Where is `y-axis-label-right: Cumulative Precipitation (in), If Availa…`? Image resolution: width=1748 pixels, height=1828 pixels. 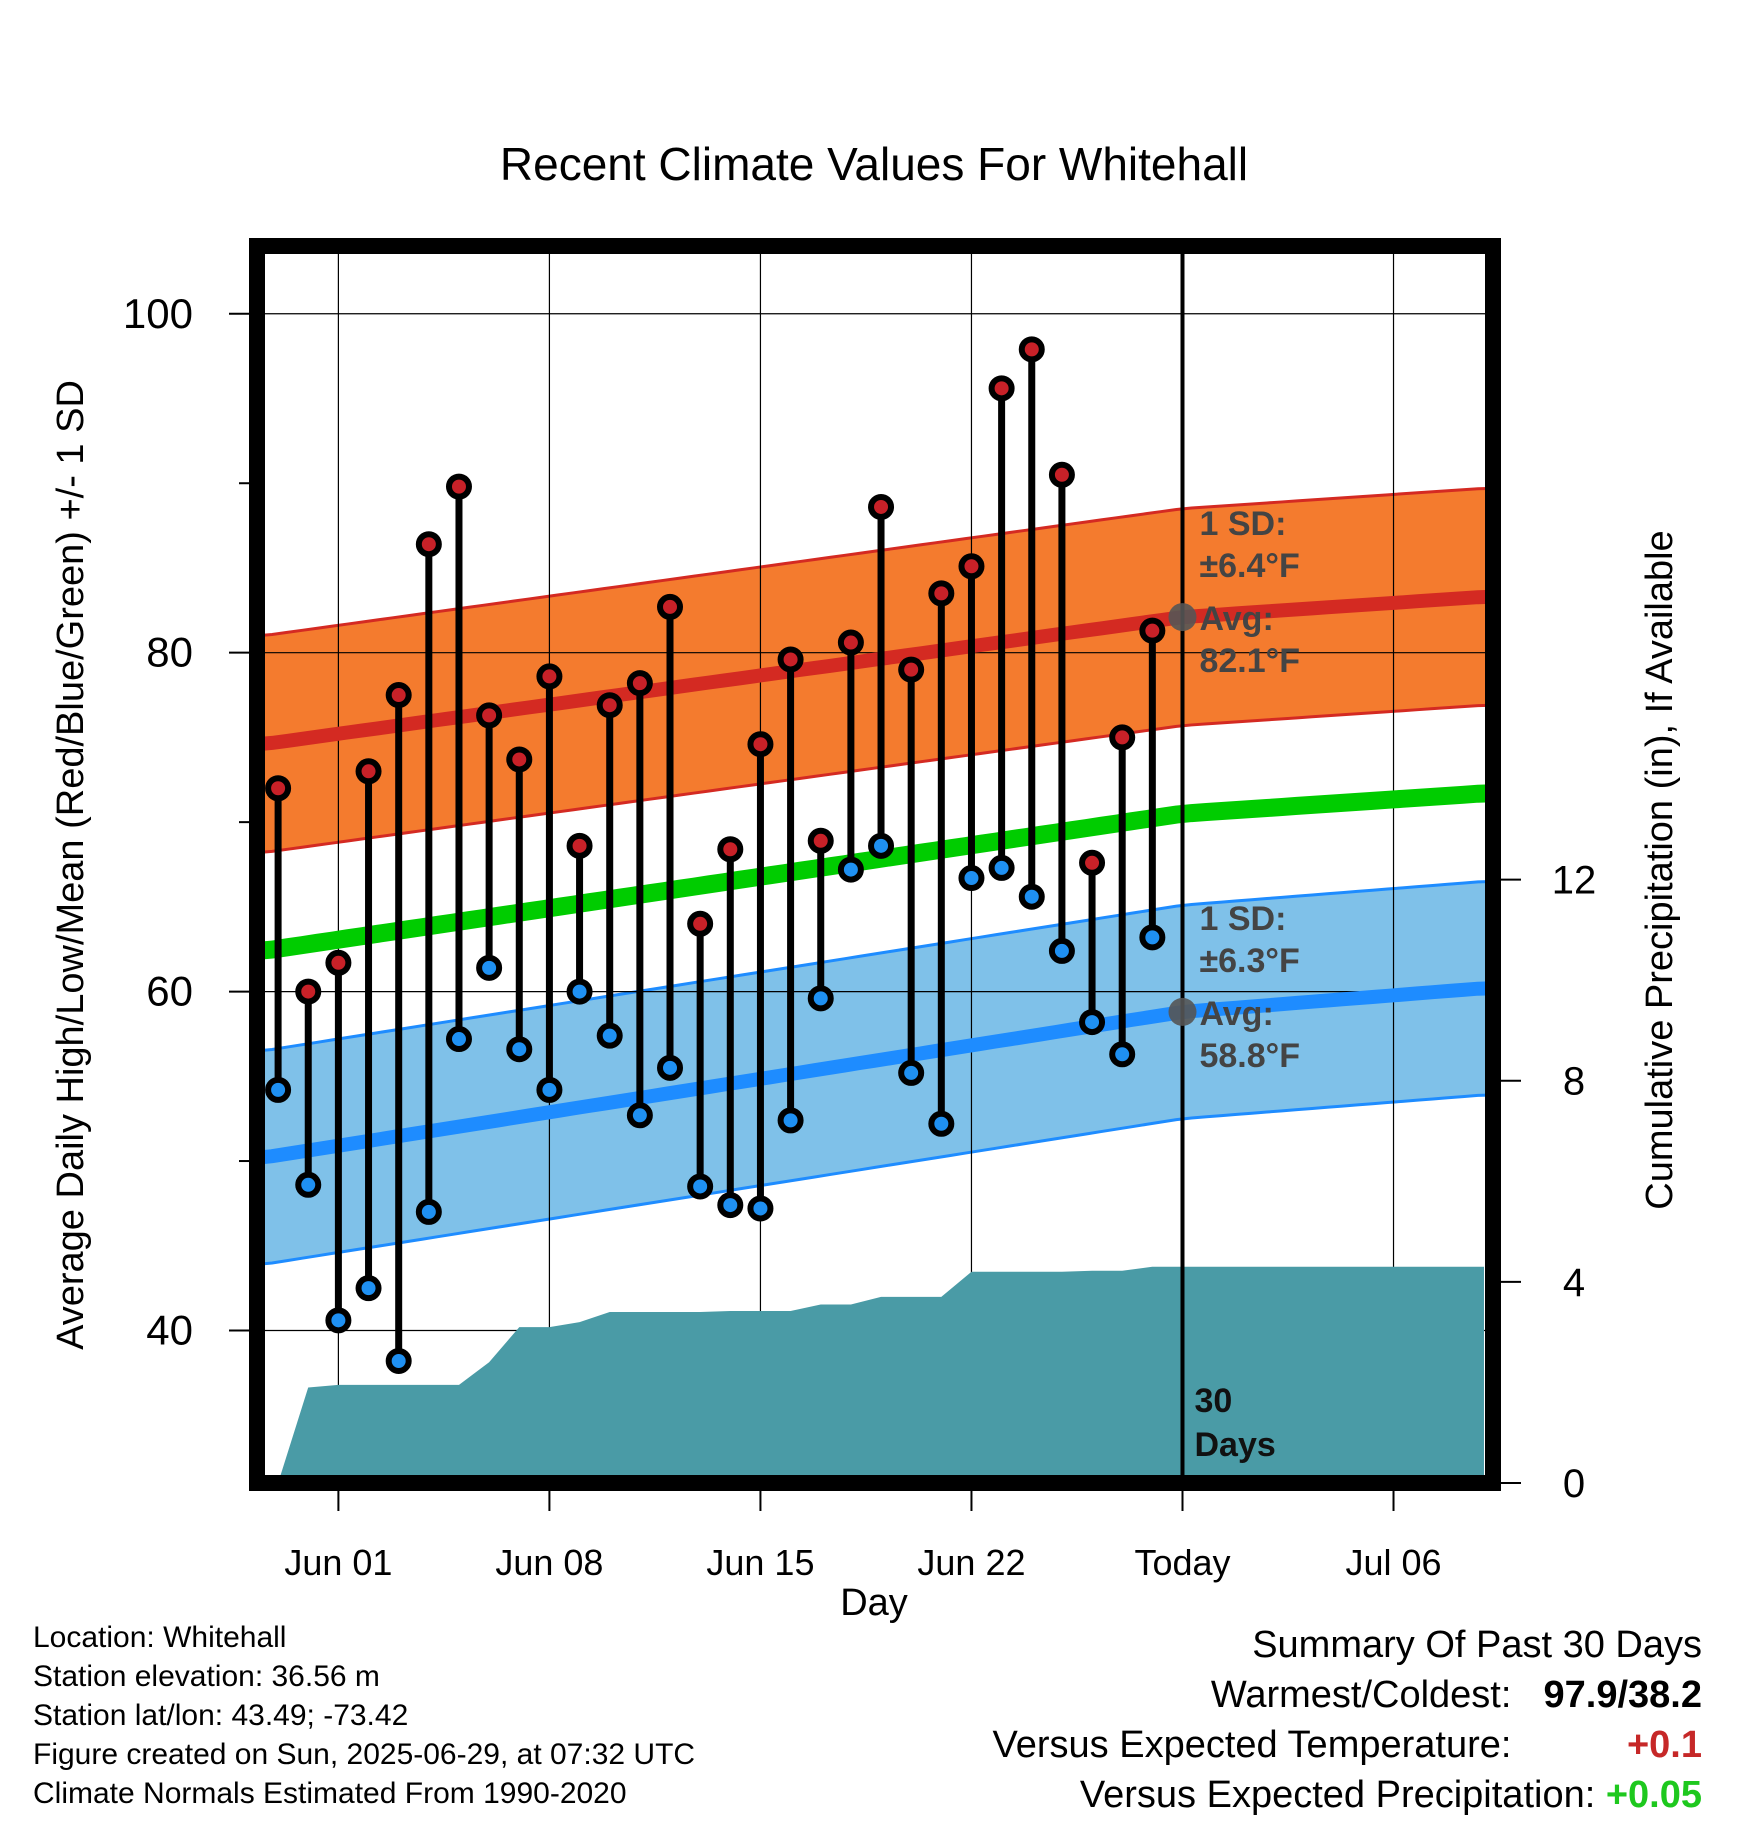 y-axis-label-right: Cumulative Precipitation (in), If Availa… is located at coordinates (1660, 869).